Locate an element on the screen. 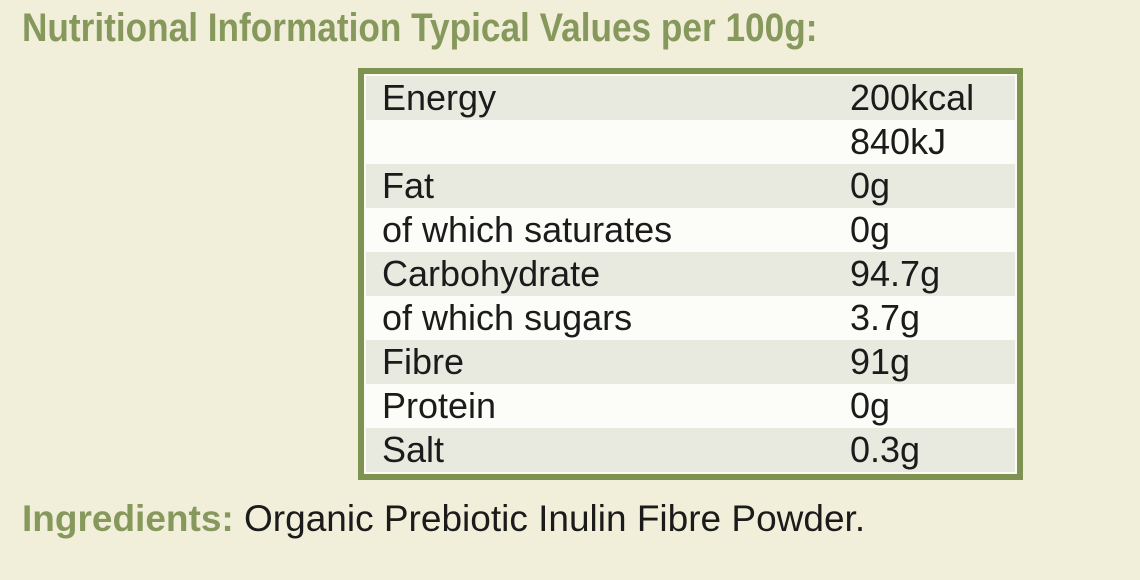 Image resolution: width=1140 pixels, height=580 pixels. nutrient-label: Fat is located at coordinates (408, 185).